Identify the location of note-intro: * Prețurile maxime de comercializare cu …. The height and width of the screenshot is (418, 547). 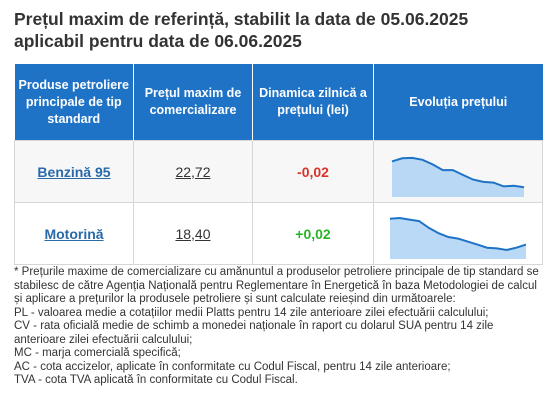
(276, 285).